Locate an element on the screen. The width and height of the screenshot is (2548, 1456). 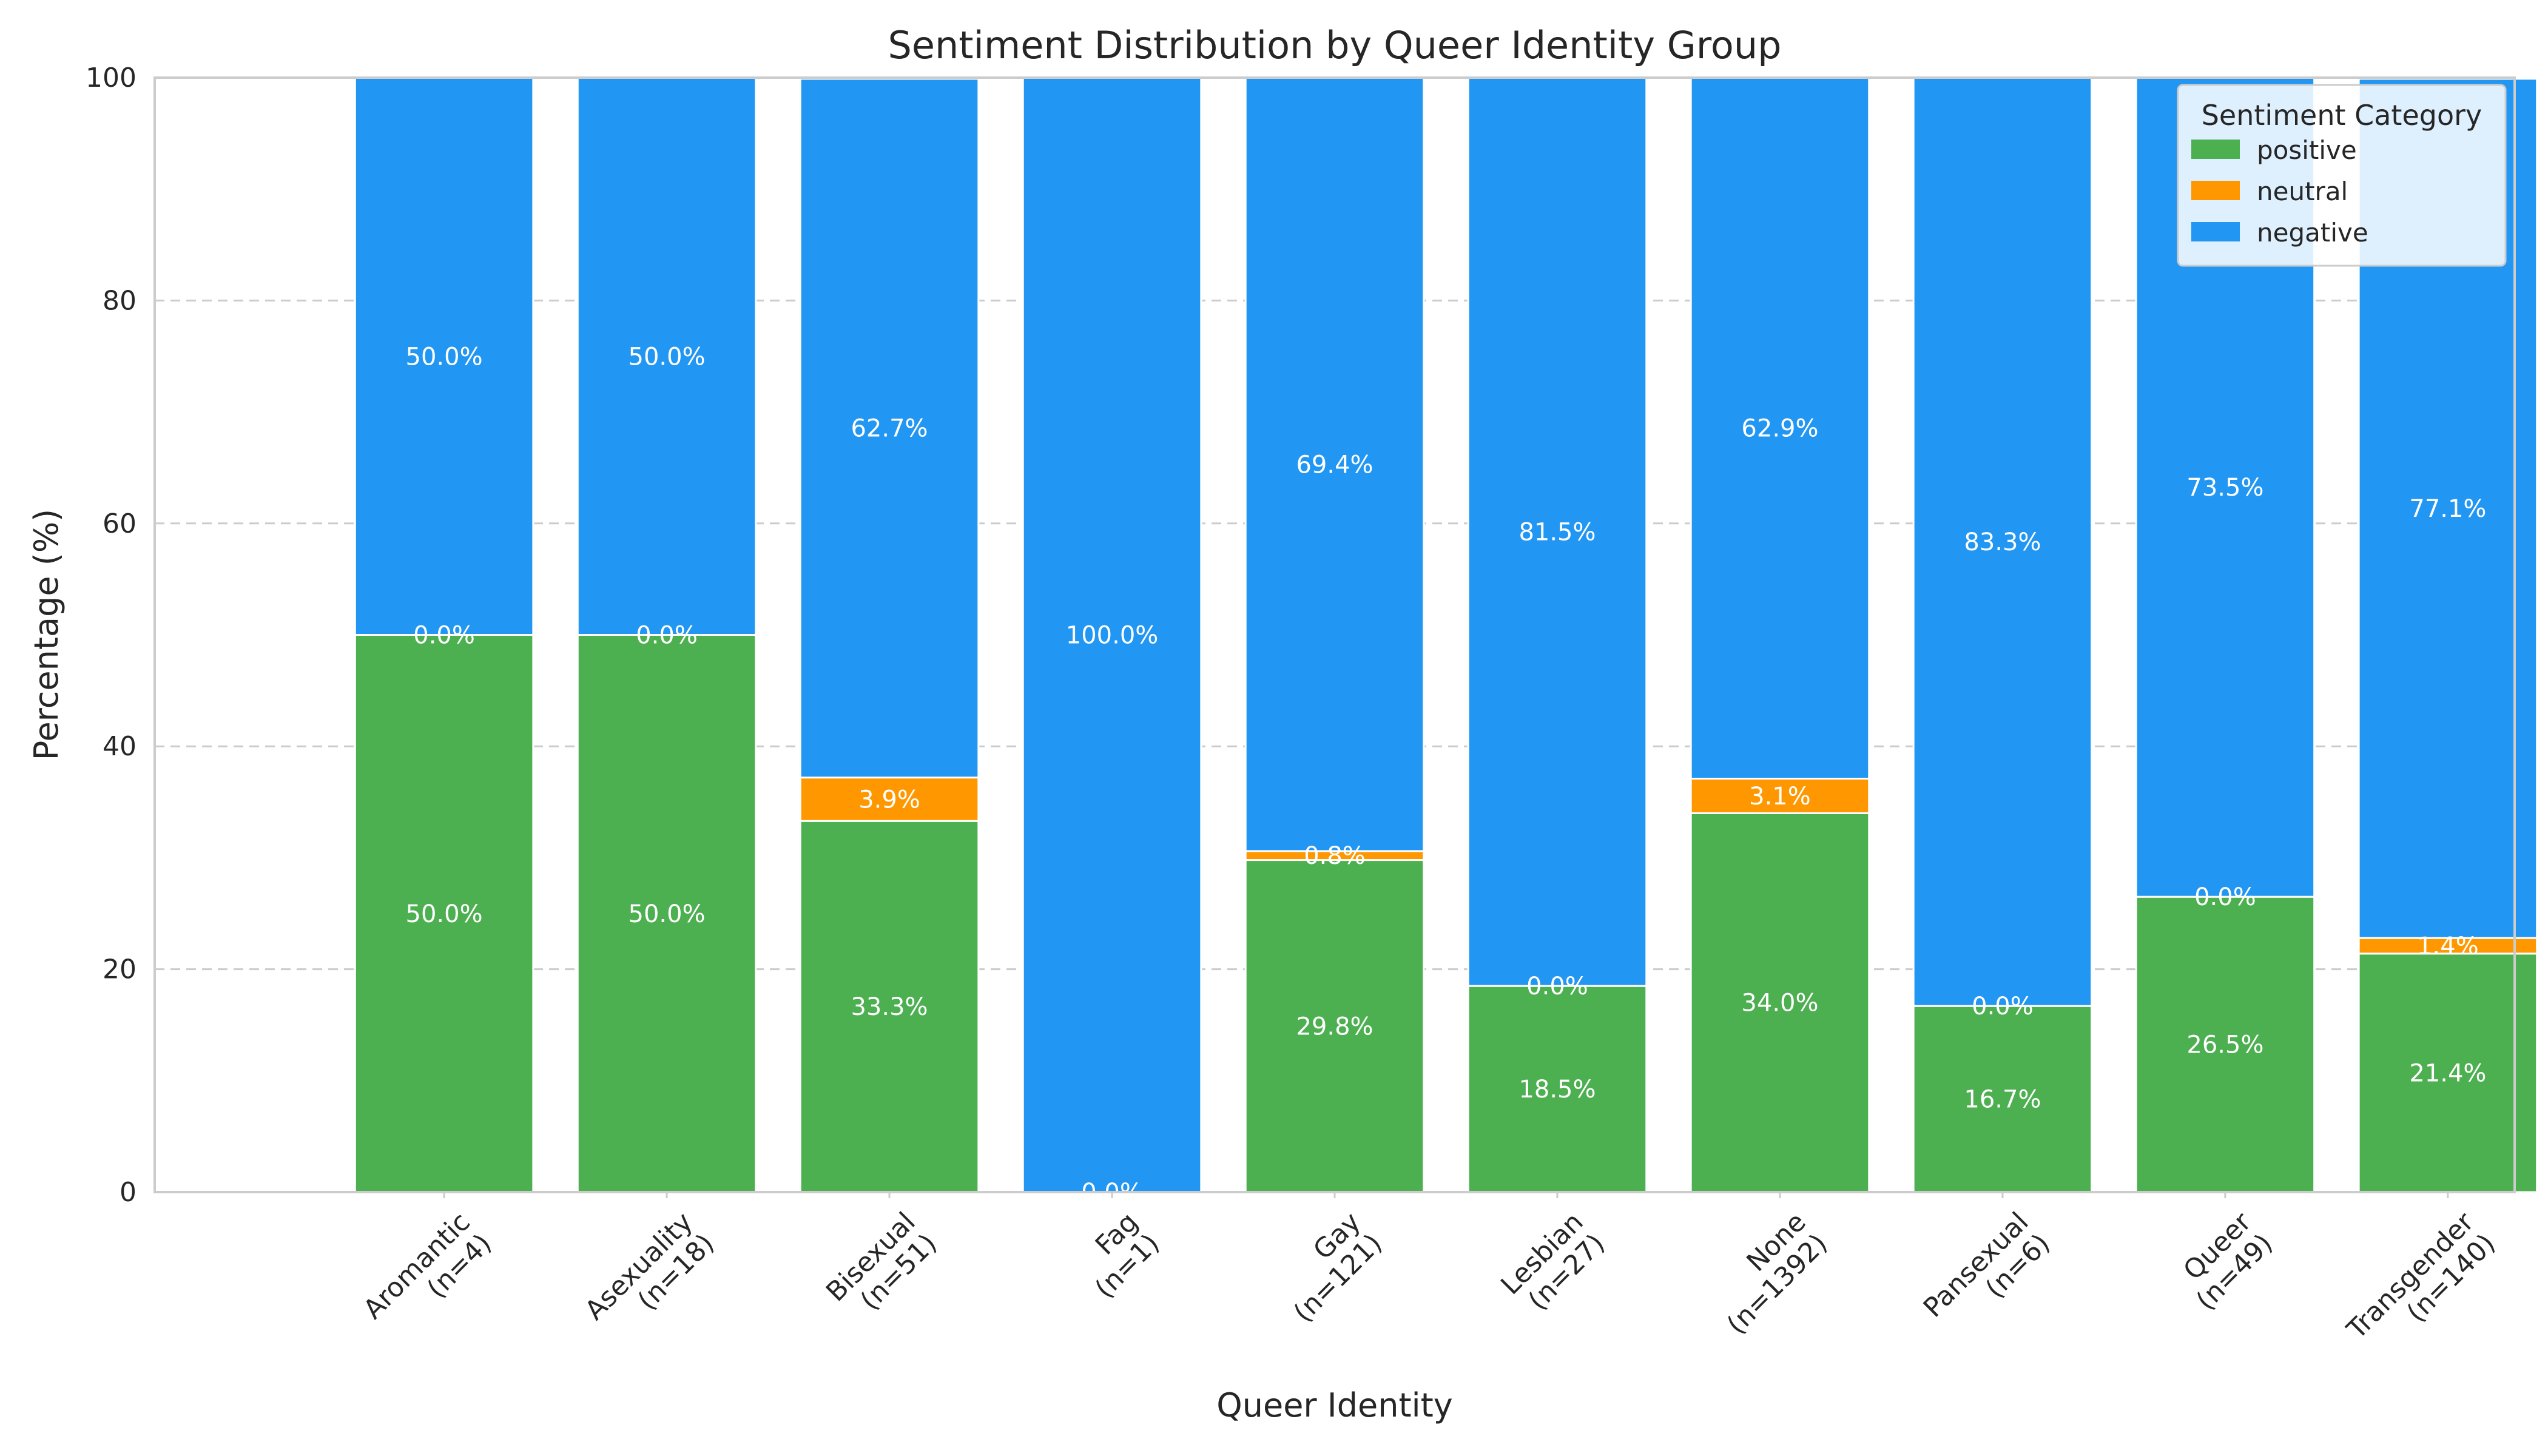
y-axis-label: Percentage (%) is located at coordinates (46, 634).